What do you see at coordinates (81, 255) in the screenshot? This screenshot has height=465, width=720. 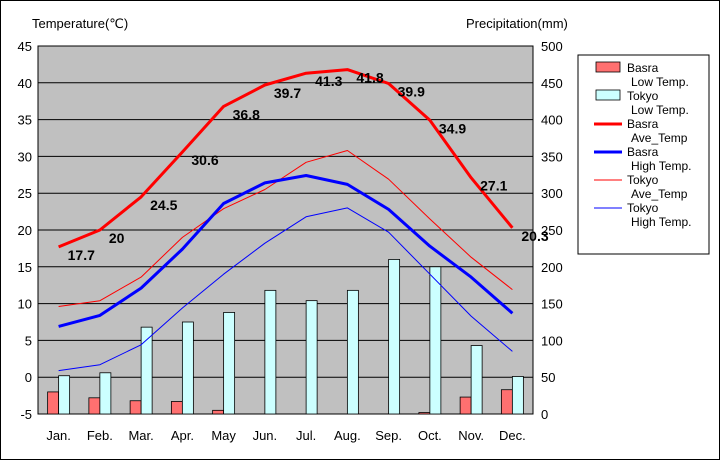 I see `data-label: 17.7` at bounding box center [81, 255].